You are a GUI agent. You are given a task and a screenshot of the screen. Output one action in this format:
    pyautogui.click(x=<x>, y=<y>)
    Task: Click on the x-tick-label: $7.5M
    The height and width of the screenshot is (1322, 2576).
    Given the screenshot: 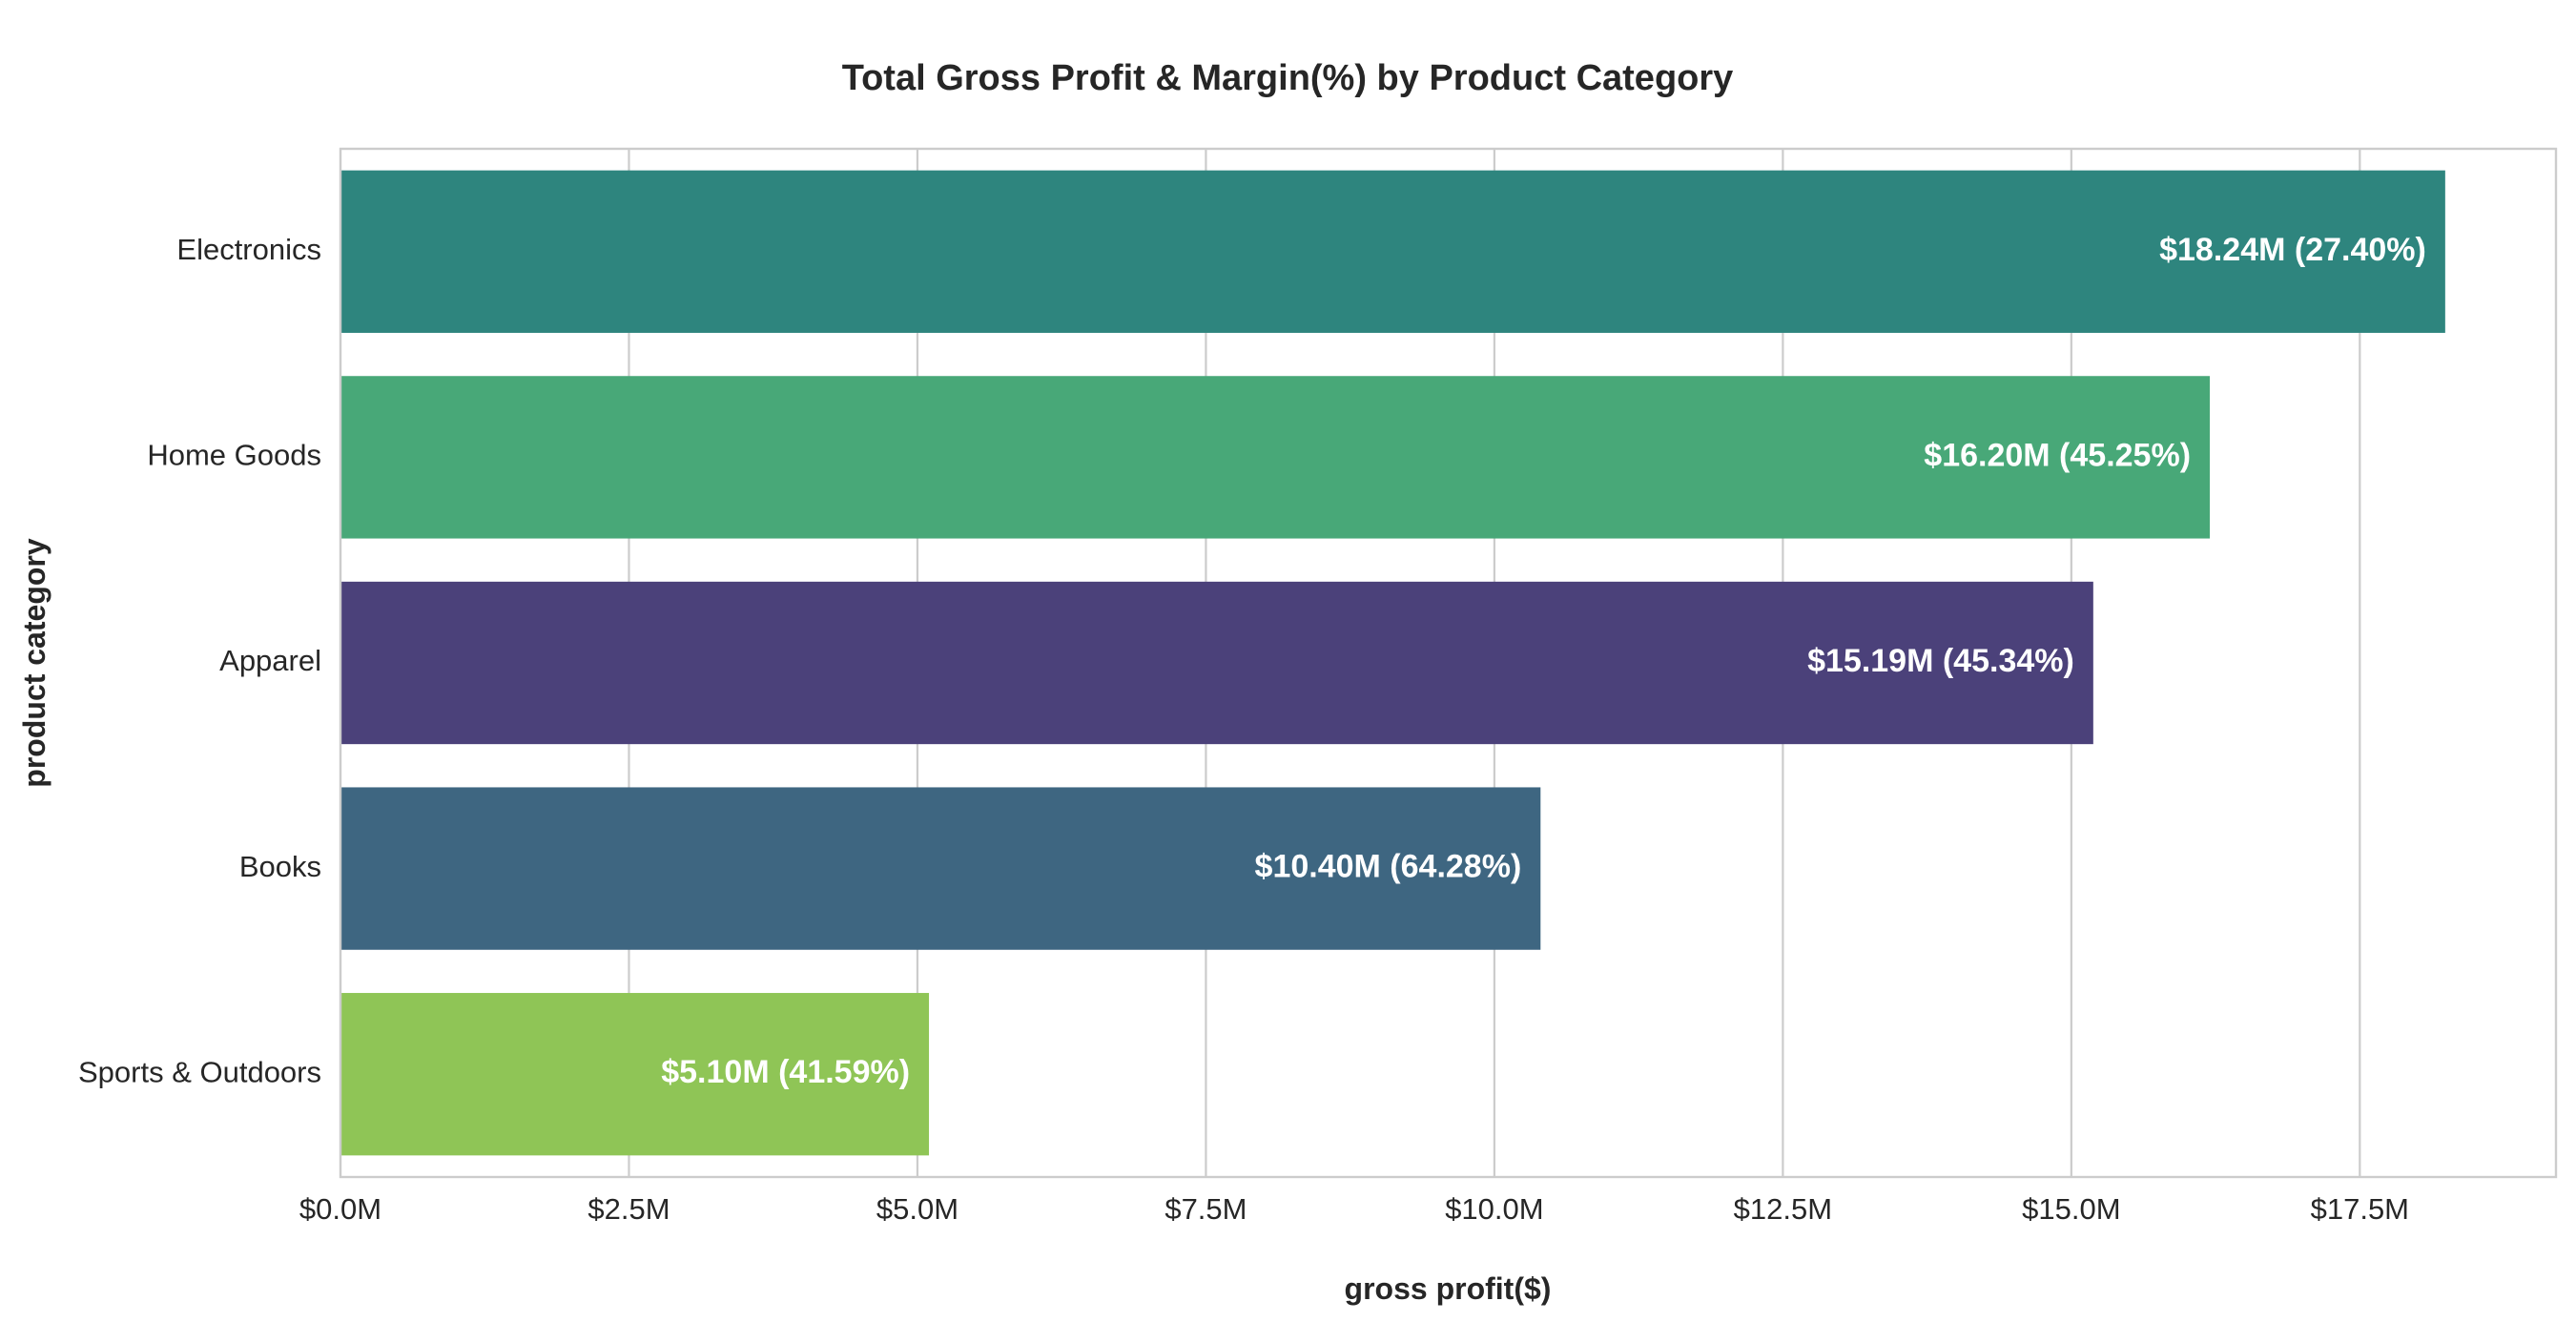 What is the action you would take?
    pyautogui.click(x=1205, y=1209)
    